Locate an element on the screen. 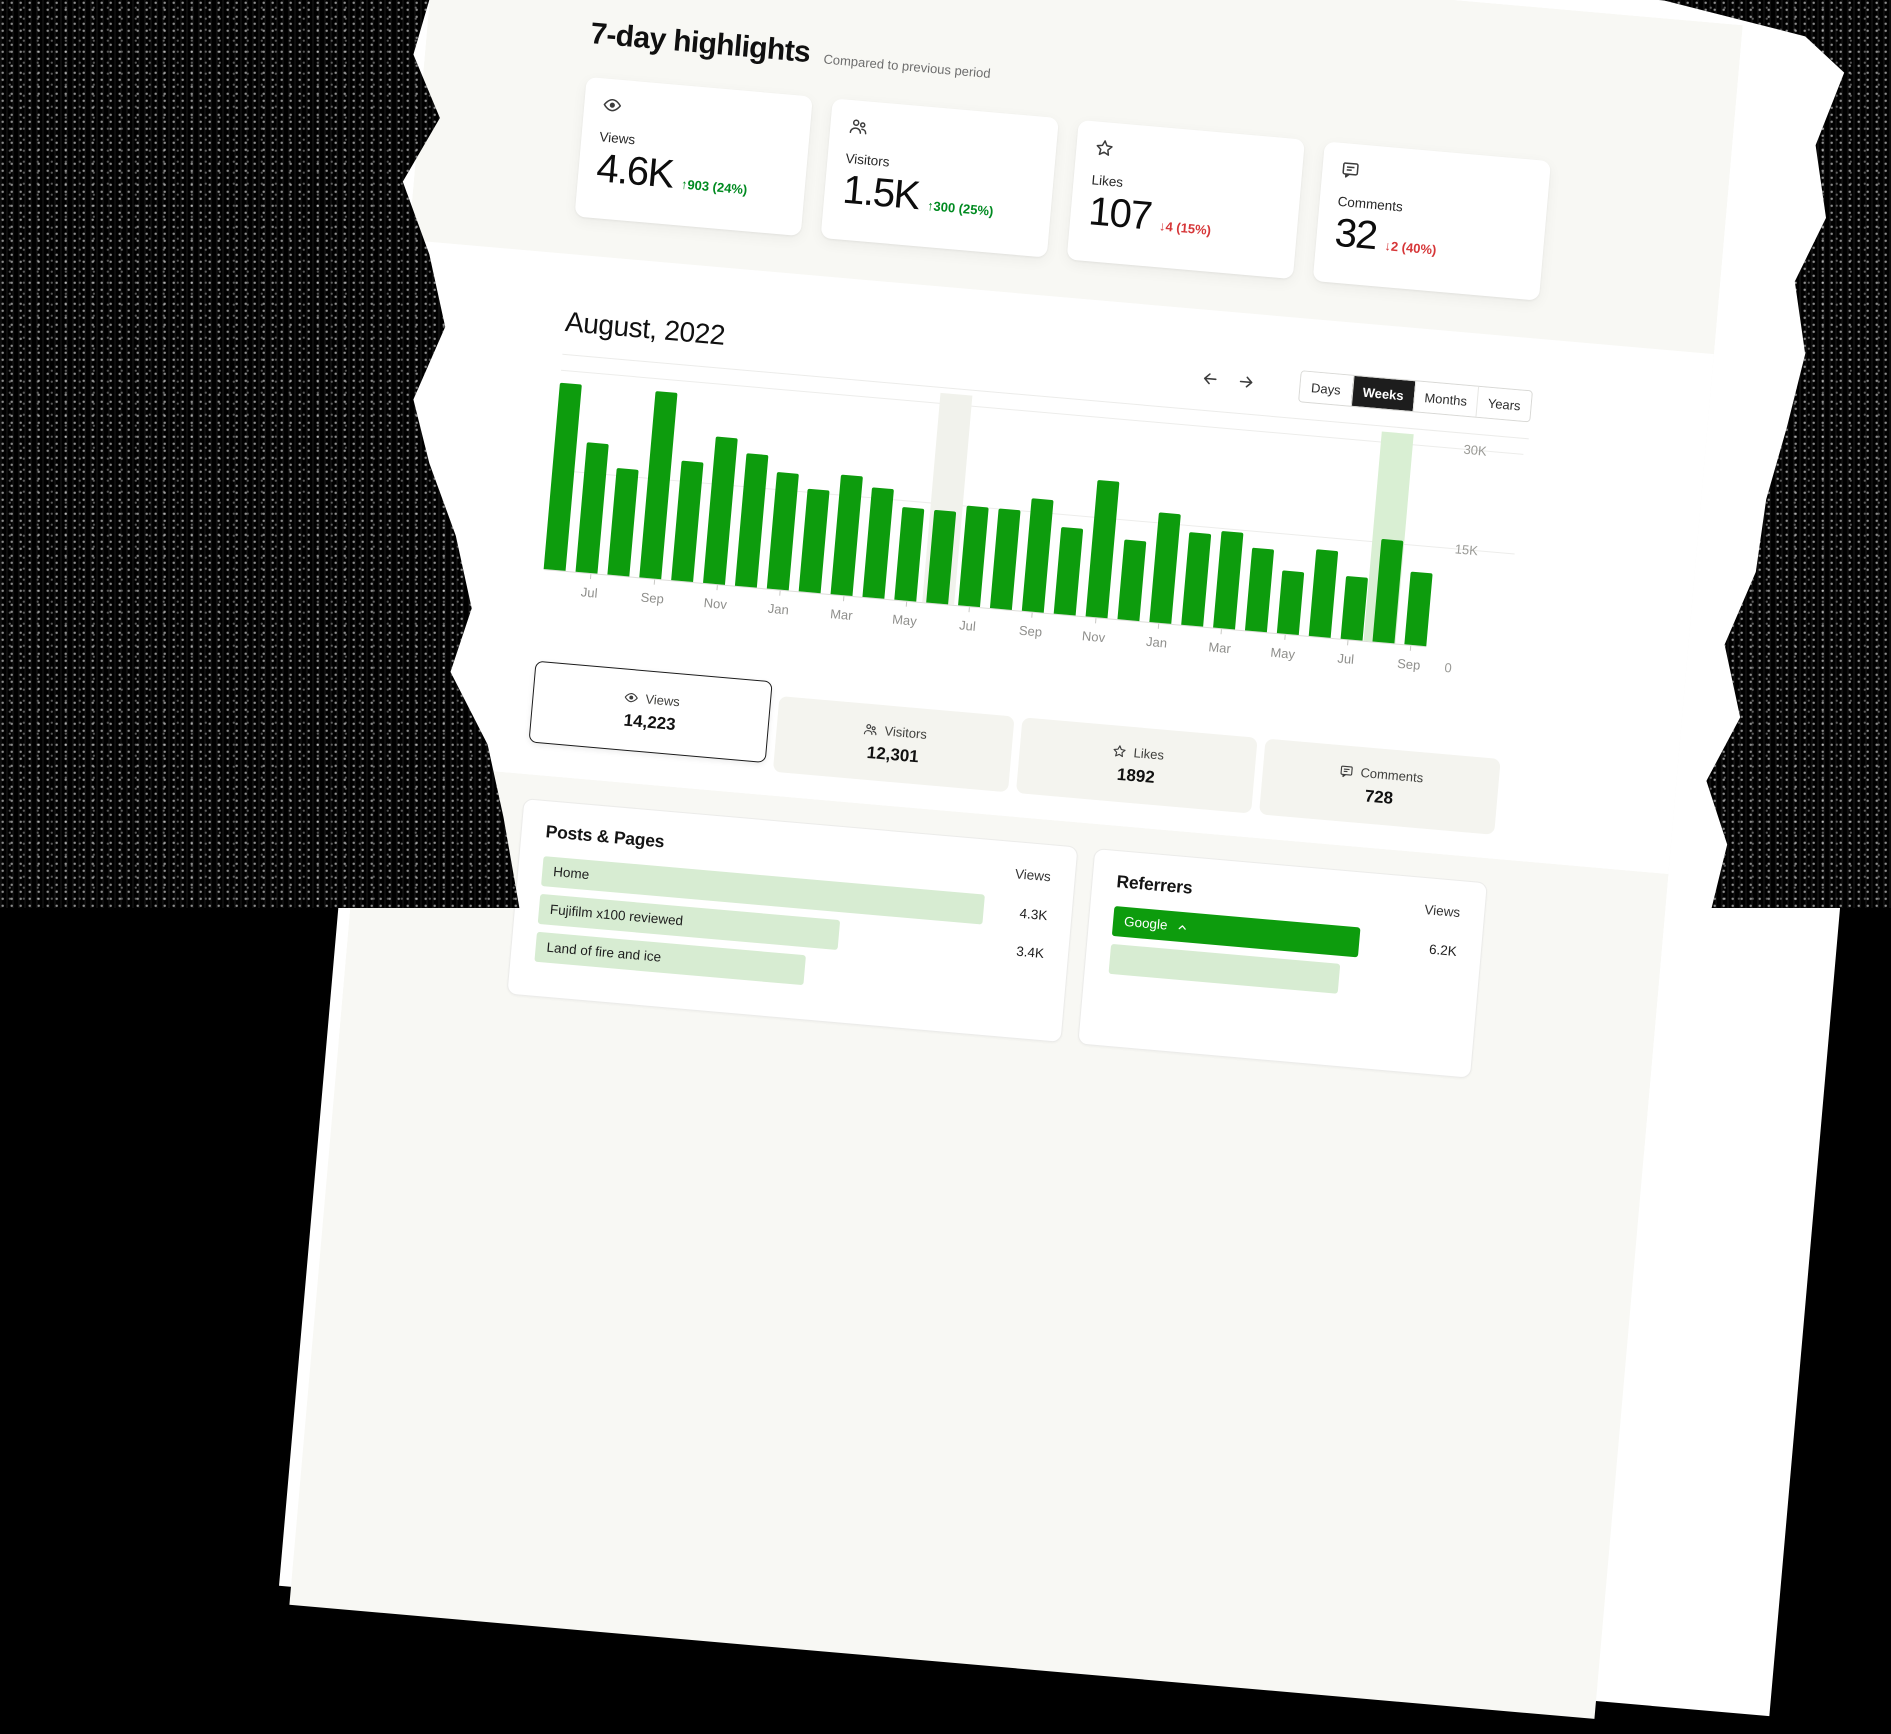 Image resolution: width=1891 pixels, height=1734 pixels. granularity-segment-months: Months is located at coordinates (1445, 399).